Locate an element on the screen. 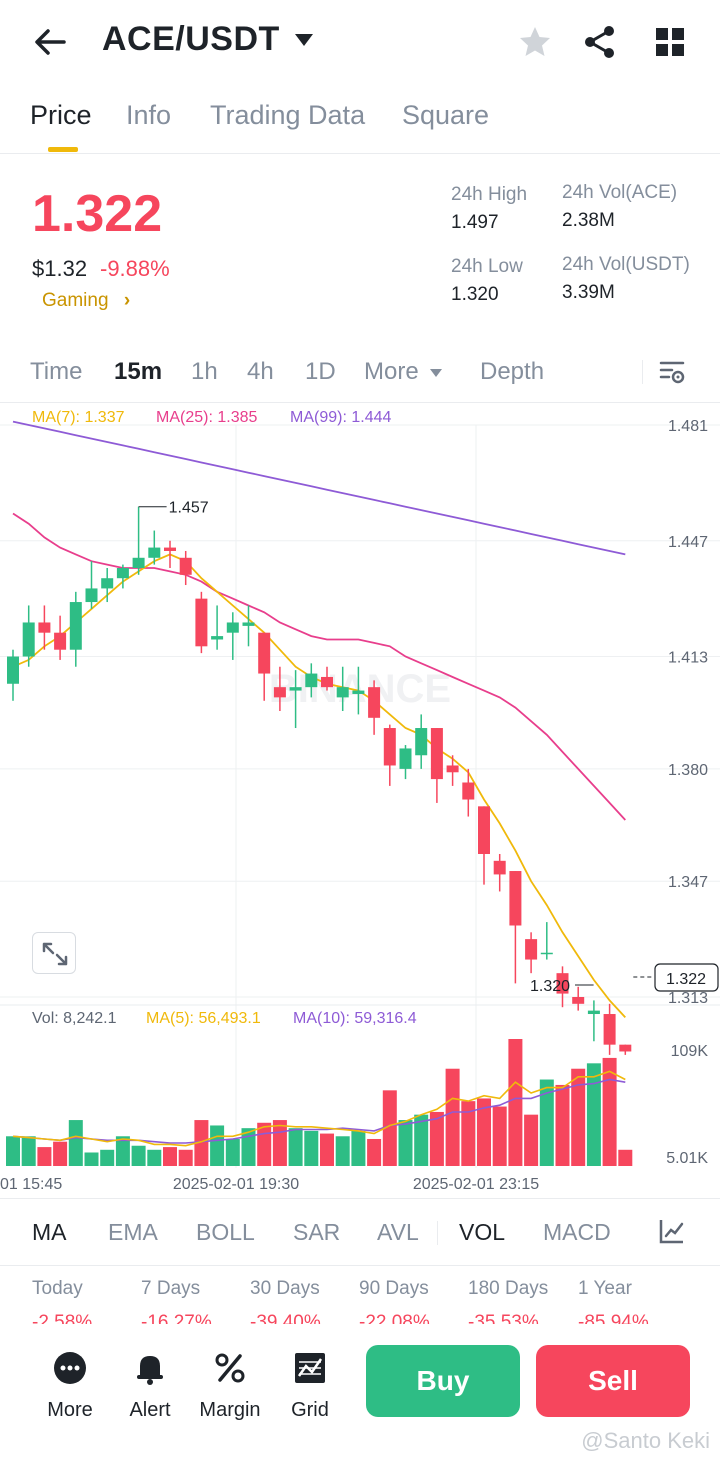 The image size is (720, 1465). more-button: More is located at coordinates (70, 1382).